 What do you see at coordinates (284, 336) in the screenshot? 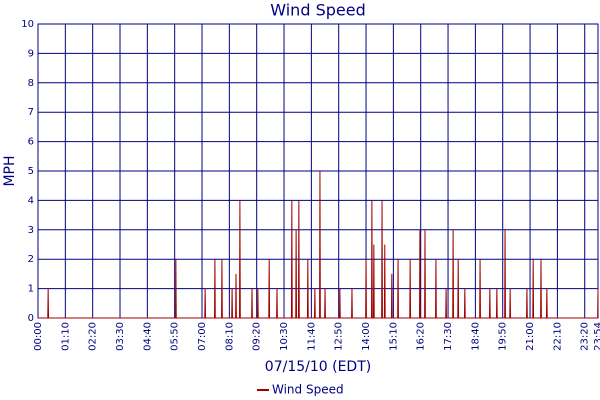
I see `x-tick-label: 10:30` at bounding box center [284, 336].